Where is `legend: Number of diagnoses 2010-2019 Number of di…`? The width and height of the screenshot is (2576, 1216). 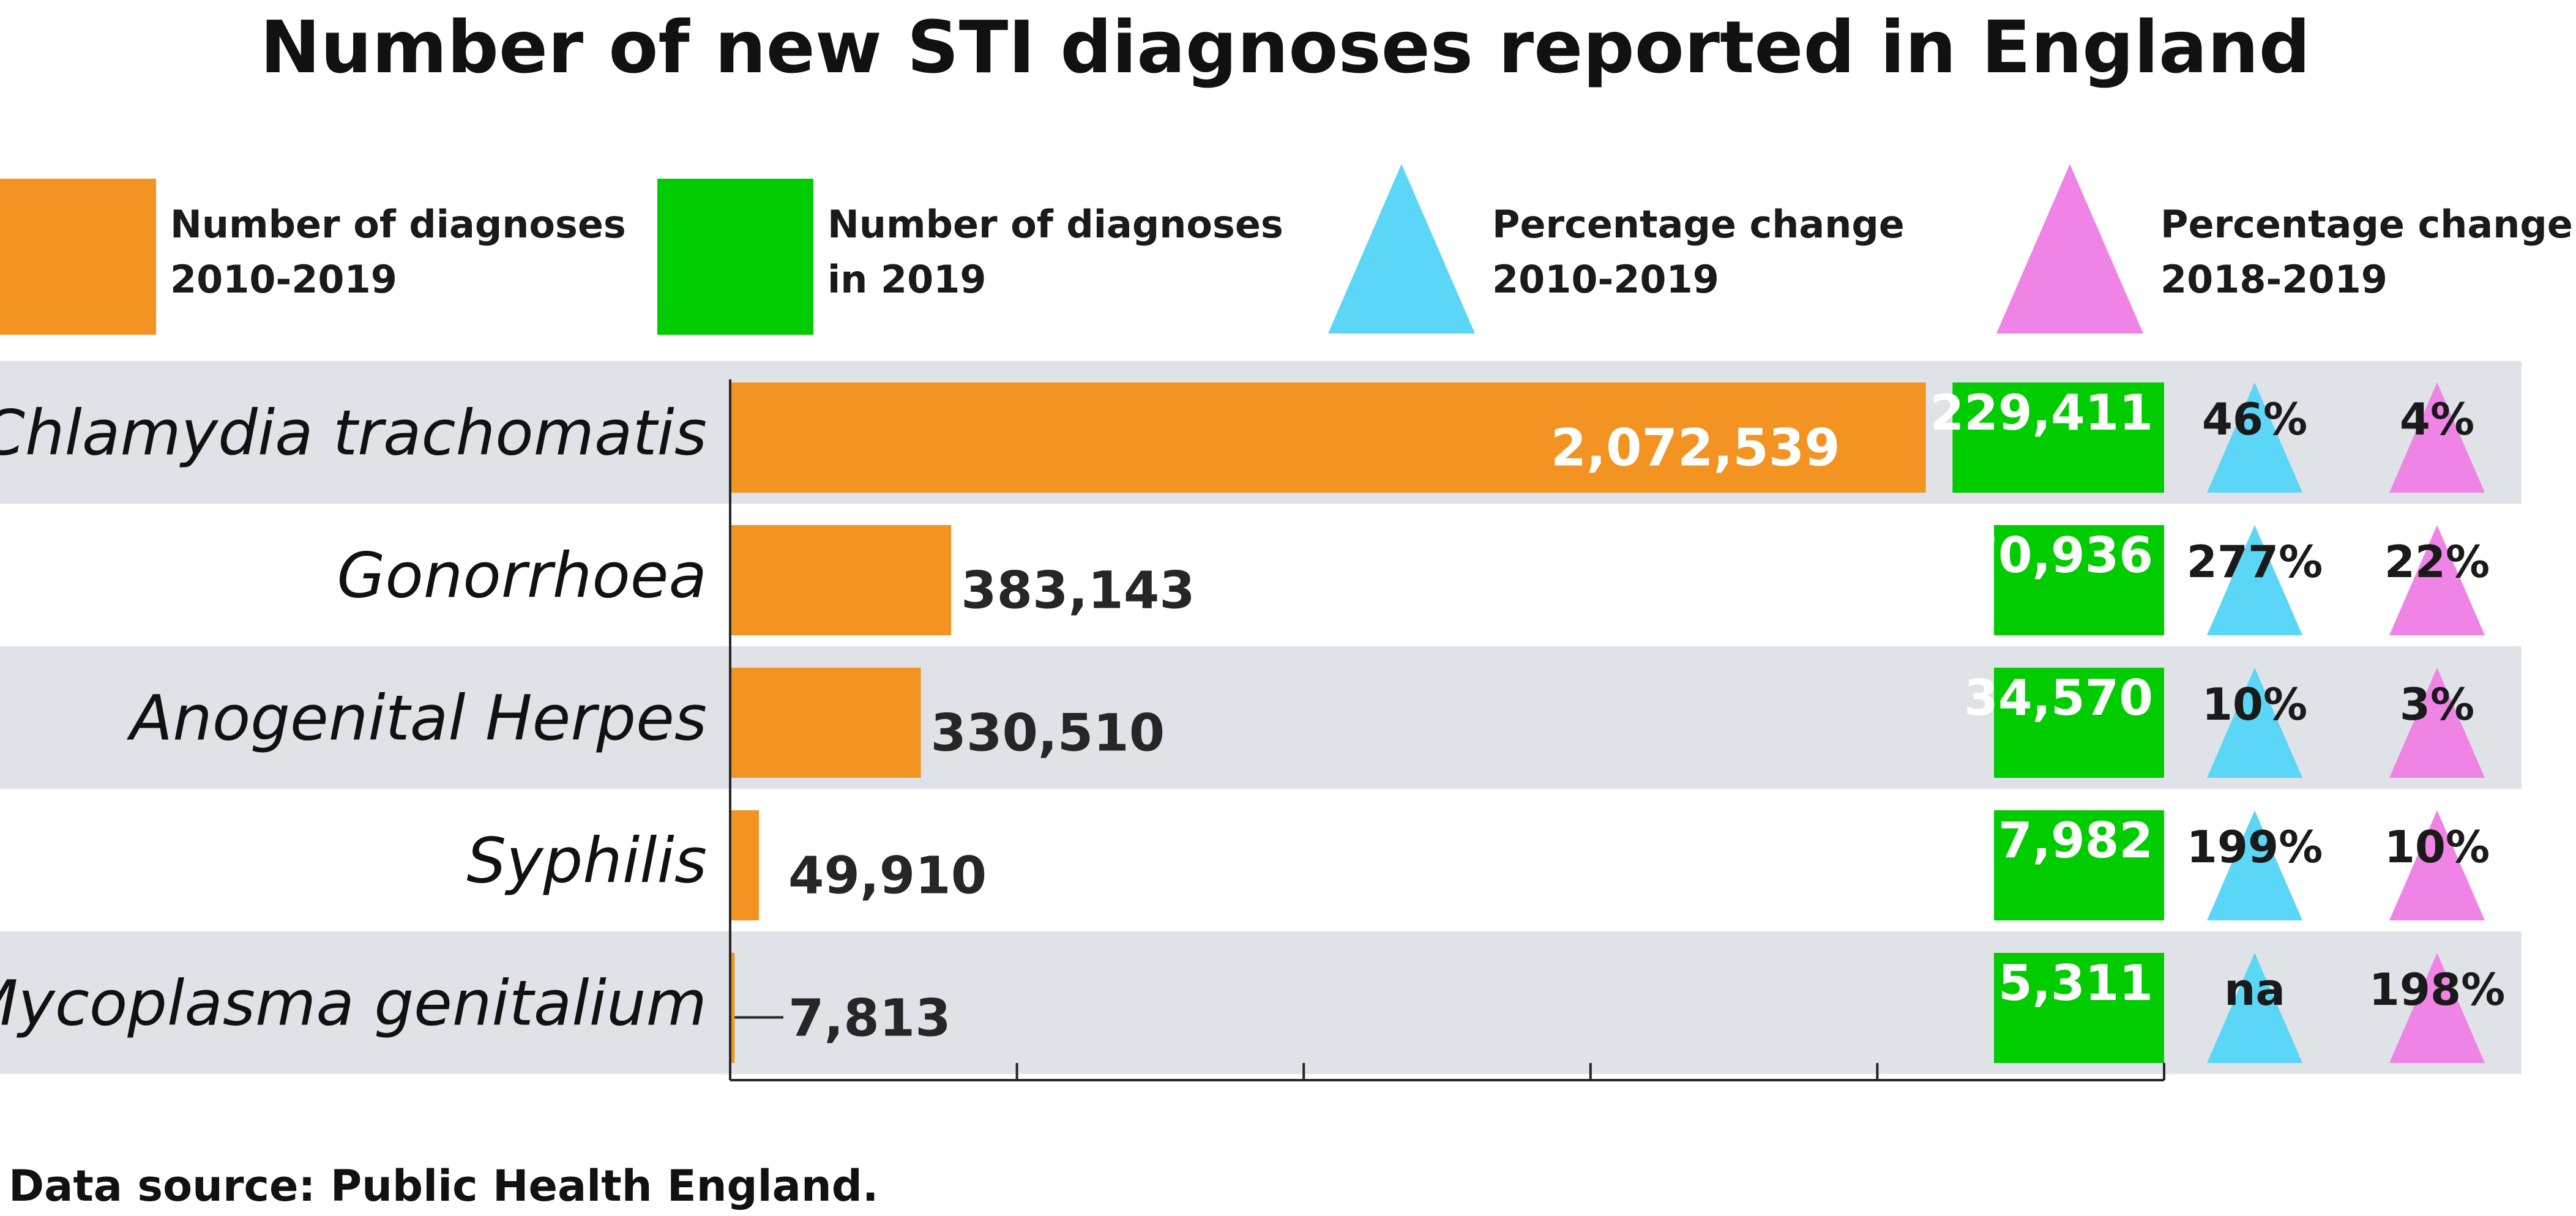
legend: Number of diagnoses 2010-2019 Number of di… is located at coordinates (1286, 249).